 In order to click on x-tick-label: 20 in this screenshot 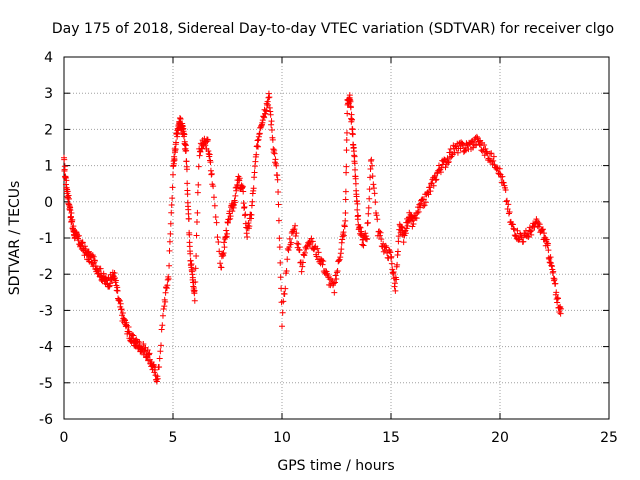, I will do `click(500, 438)`.